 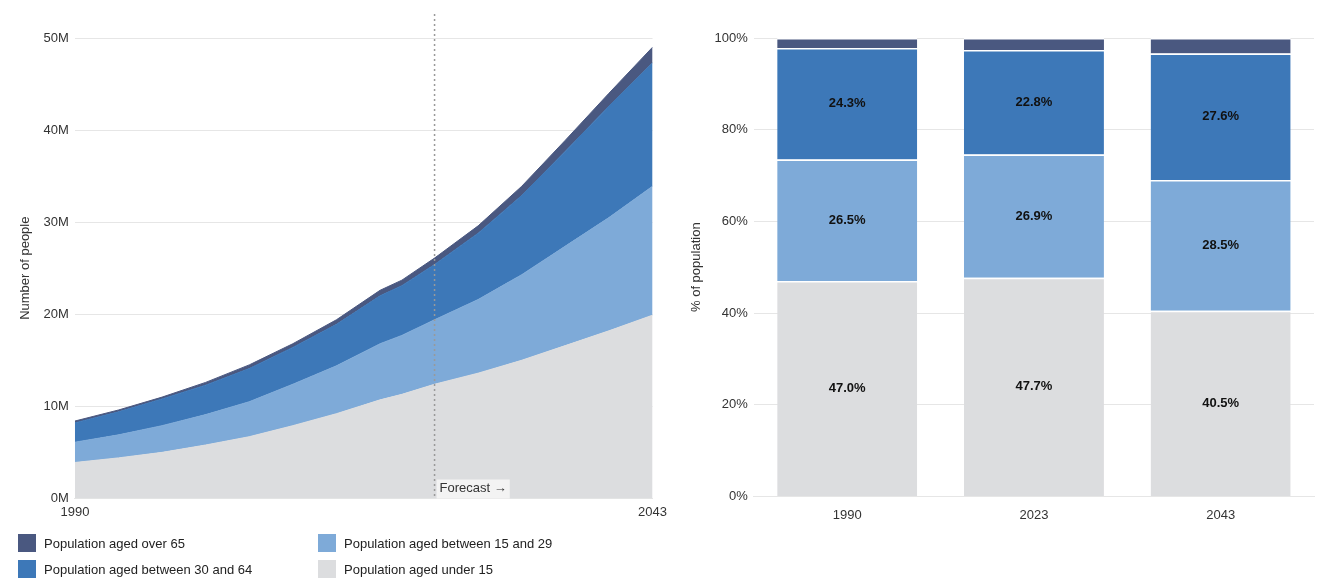 I want to click on y-tick-label: 40%, so click(x=735, y=312).